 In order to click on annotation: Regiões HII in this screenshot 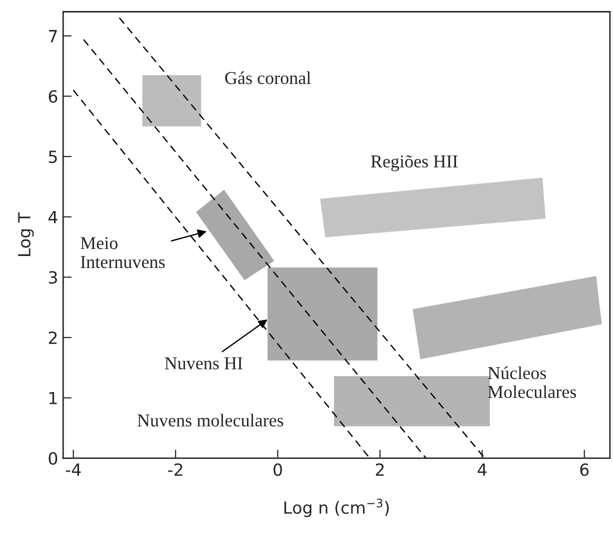, I will do `click(414, 163)`.